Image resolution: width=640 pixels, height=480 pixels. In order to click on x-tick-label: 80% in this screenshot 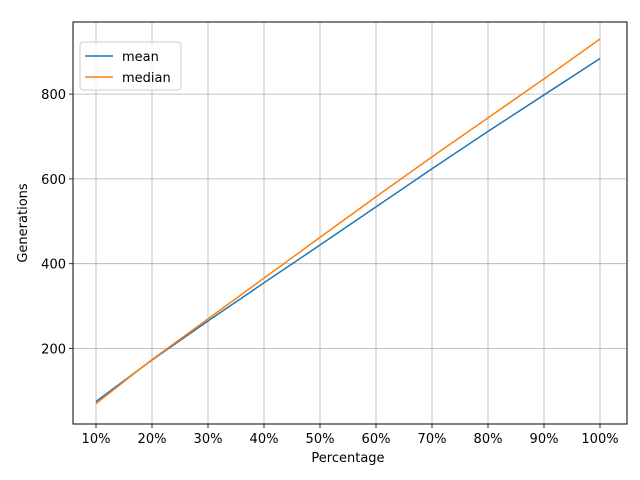, I will do `click(488, 439)`.